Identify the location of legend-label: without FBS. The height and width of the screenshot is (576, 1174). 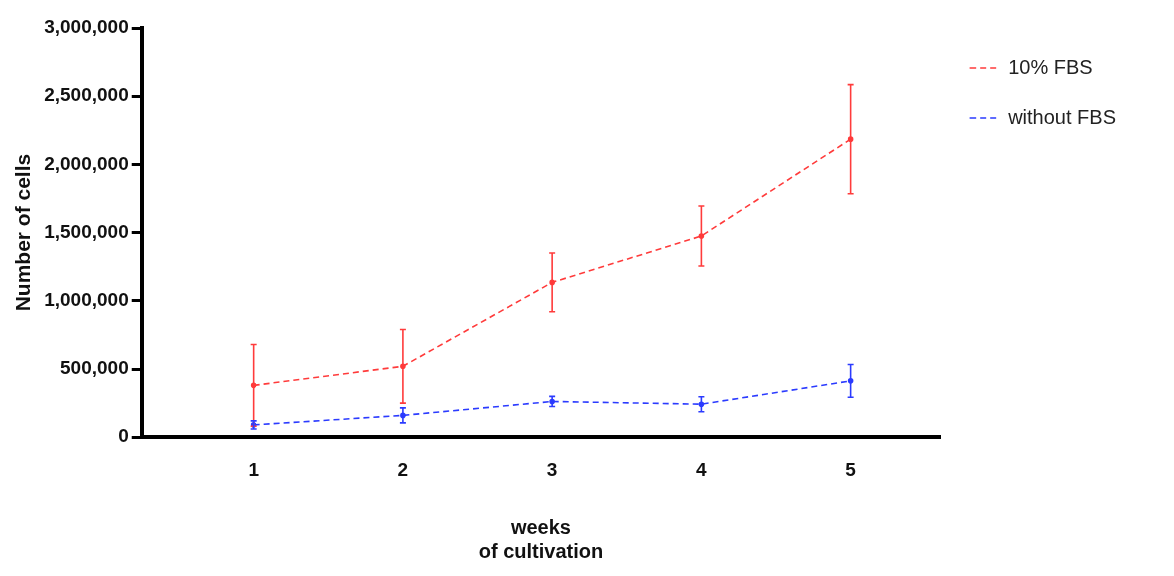
(1062, 116).